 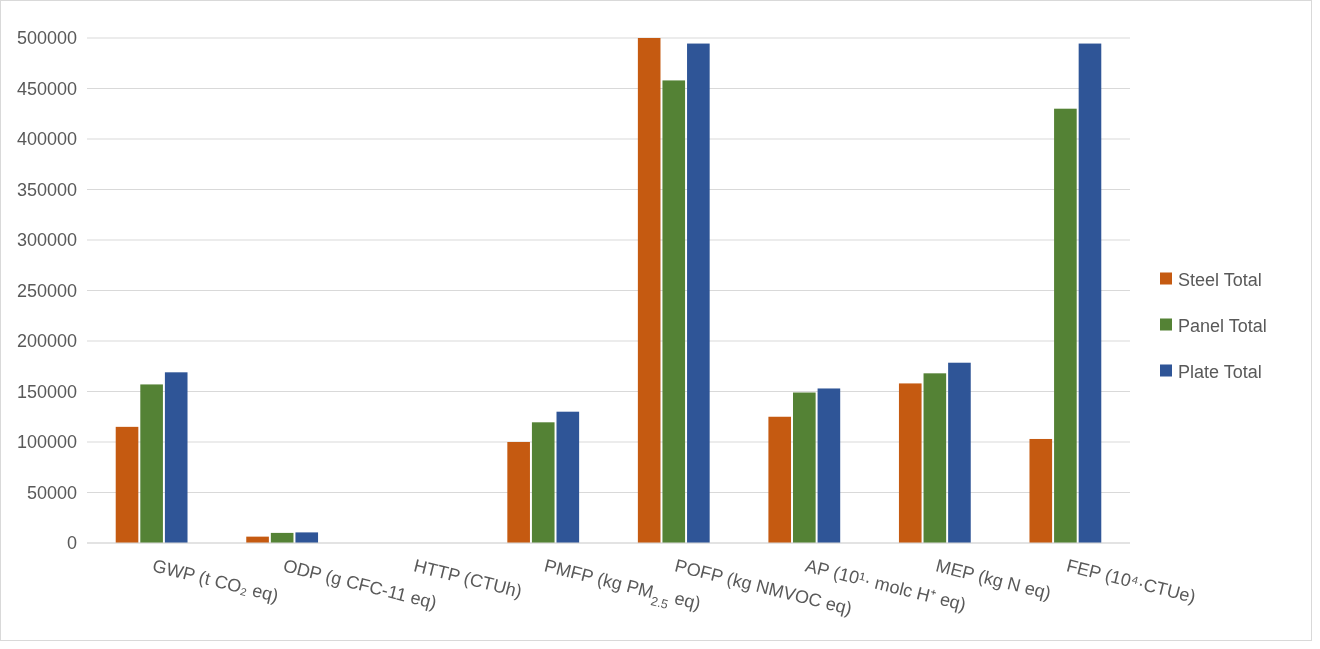 What do you see at coordinates (46, 341) in the screenshot?
I see `y-tick-label: 200000` at bounding box center [46, 341].